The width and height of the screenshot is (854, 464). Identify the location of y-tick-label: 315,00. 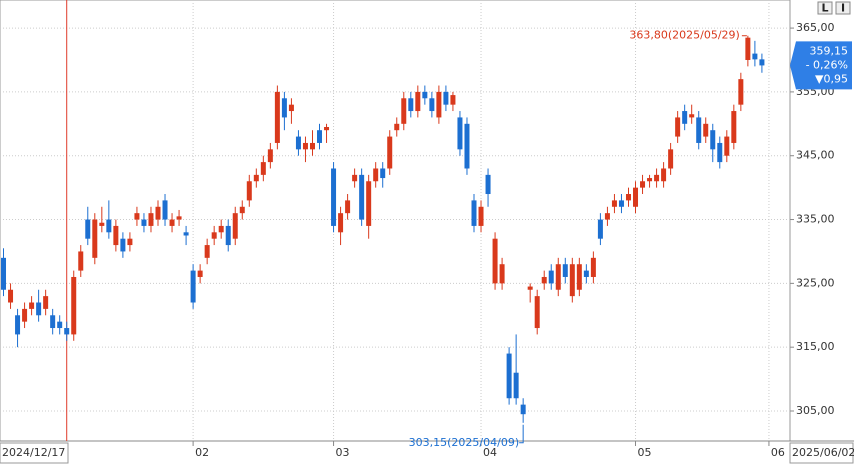
(815, 346).